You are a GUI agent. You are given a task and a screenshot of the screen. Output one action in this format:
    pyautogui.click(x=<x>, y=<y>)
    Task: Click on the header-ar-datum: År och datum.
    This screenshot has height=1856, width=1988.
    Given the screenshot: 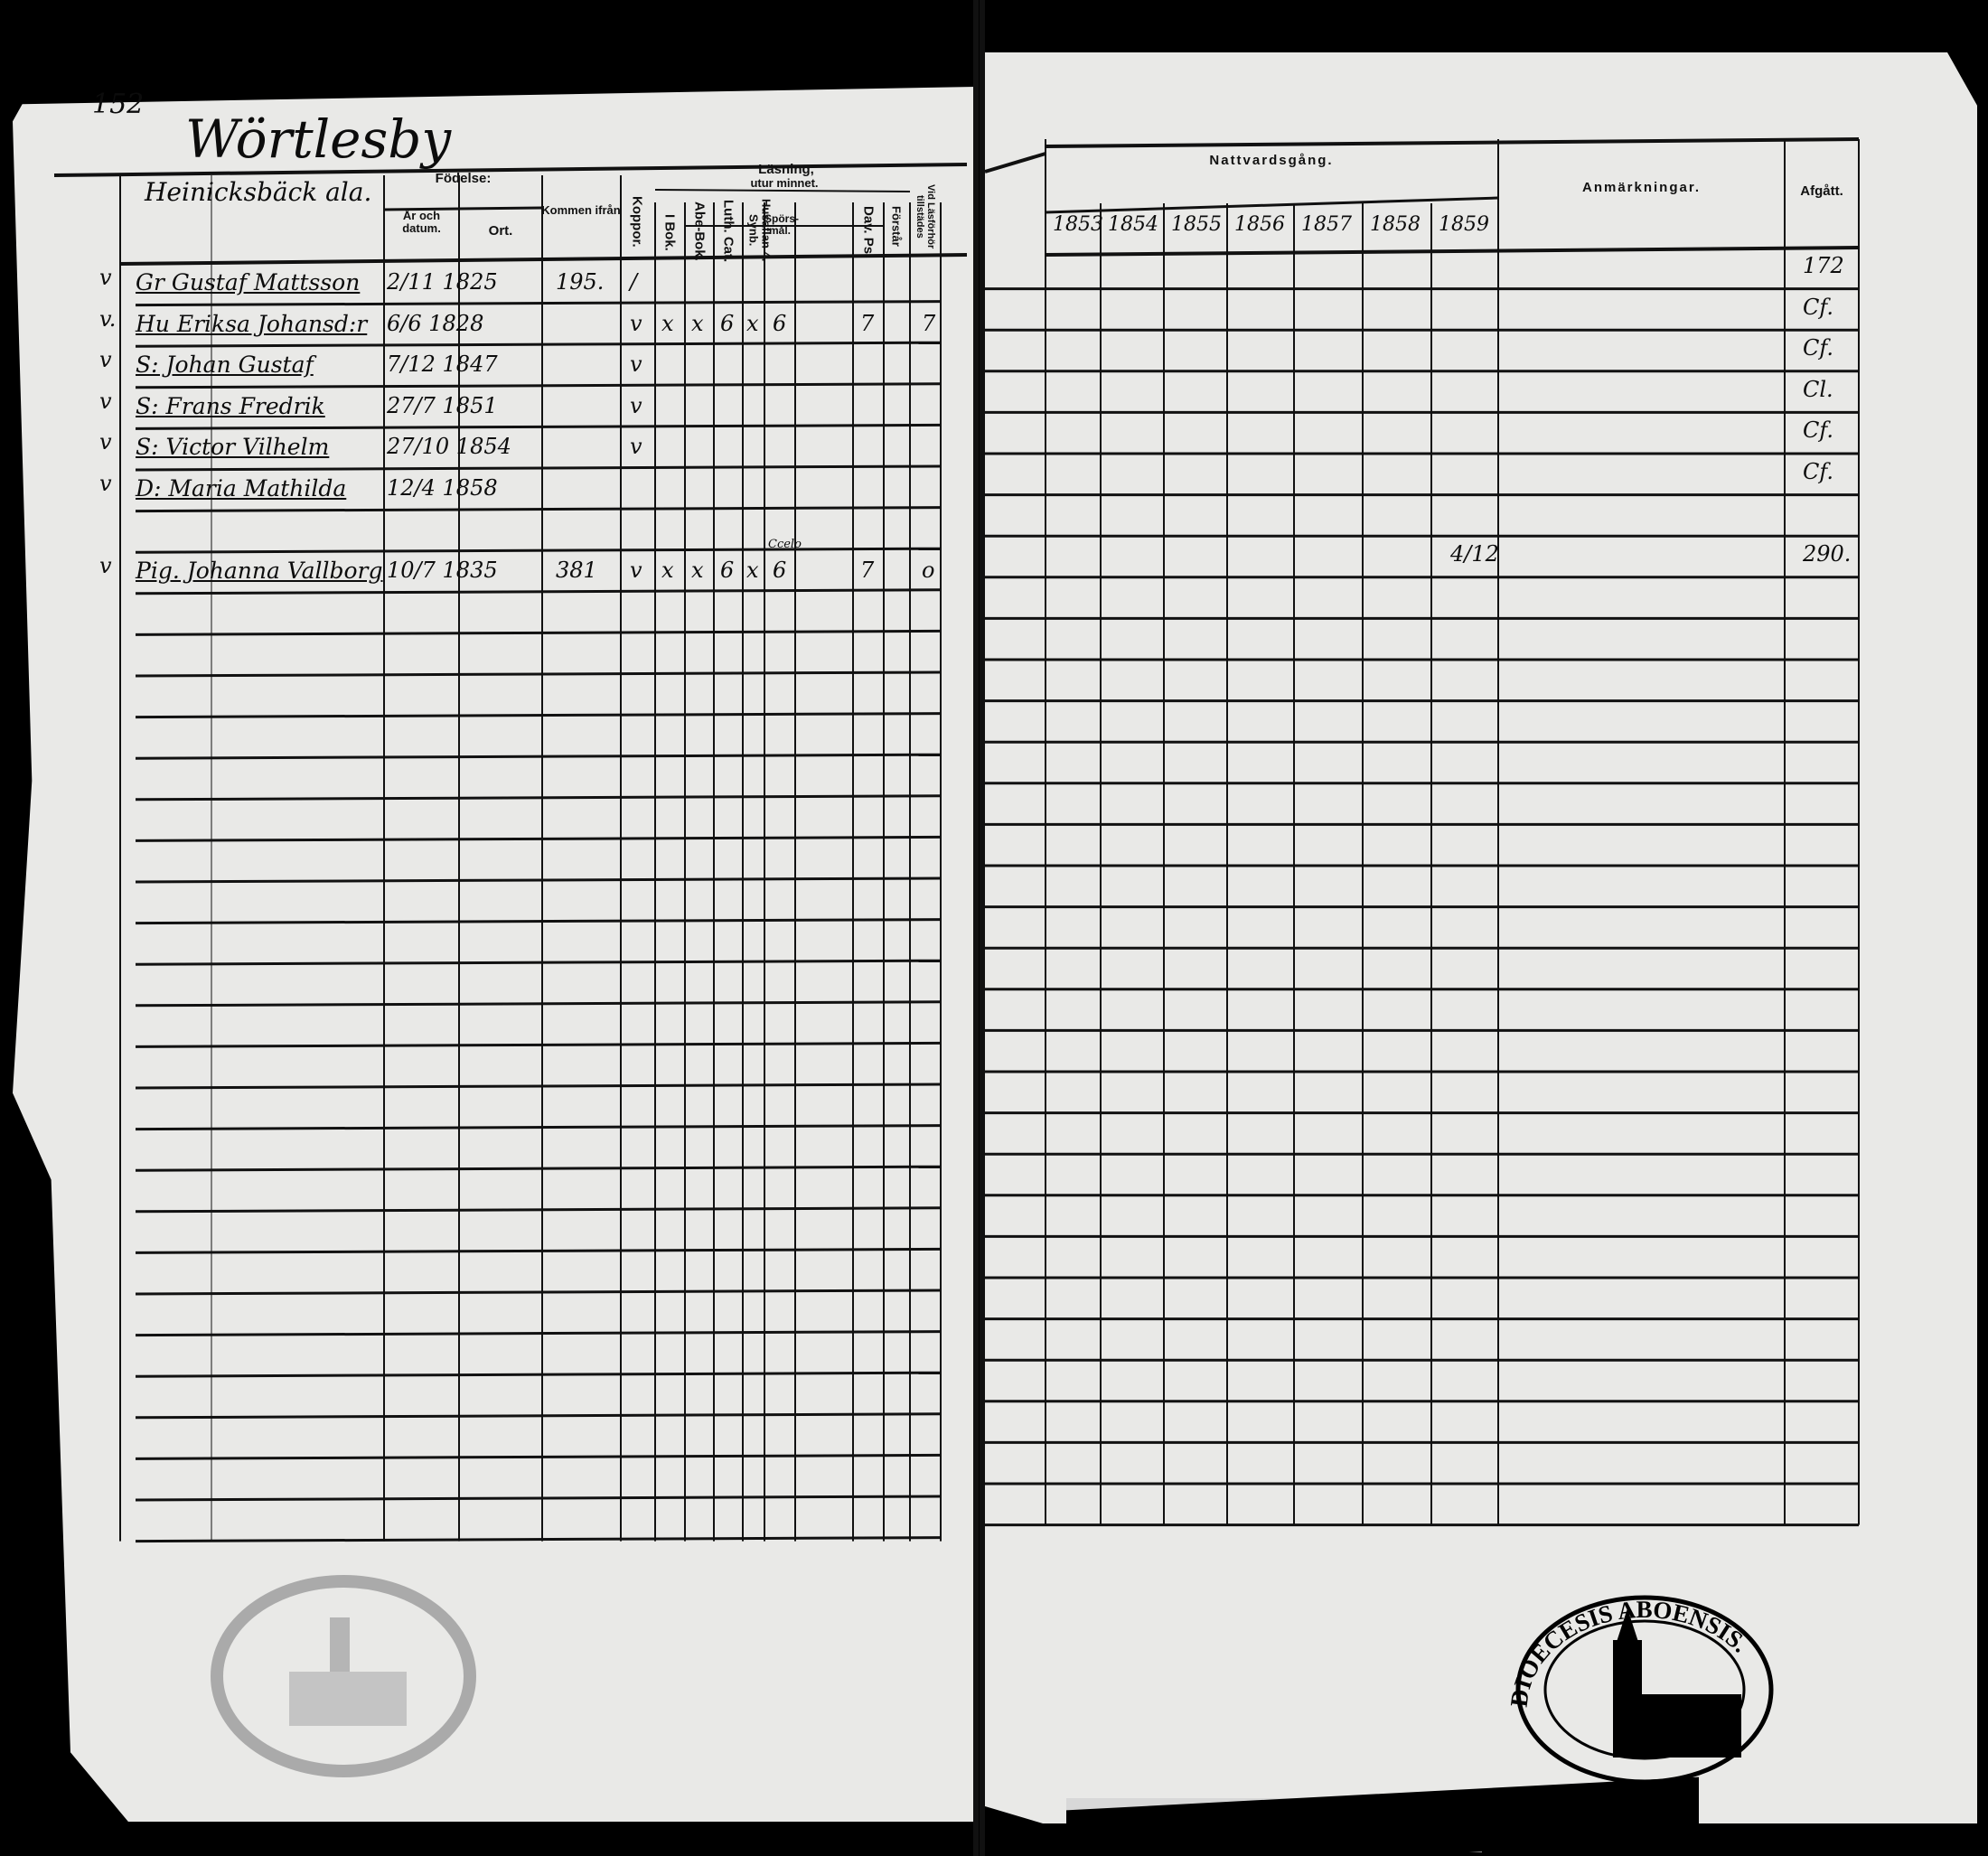 What is the action you would take?
    pyautogui.click(x=421, y=222)
    